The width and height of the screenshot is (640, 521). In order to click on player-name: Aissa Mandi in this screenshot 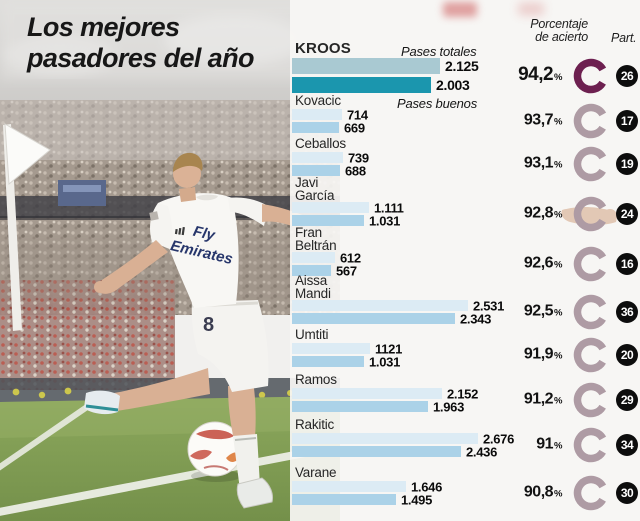, I will do `click(313, 287)`.